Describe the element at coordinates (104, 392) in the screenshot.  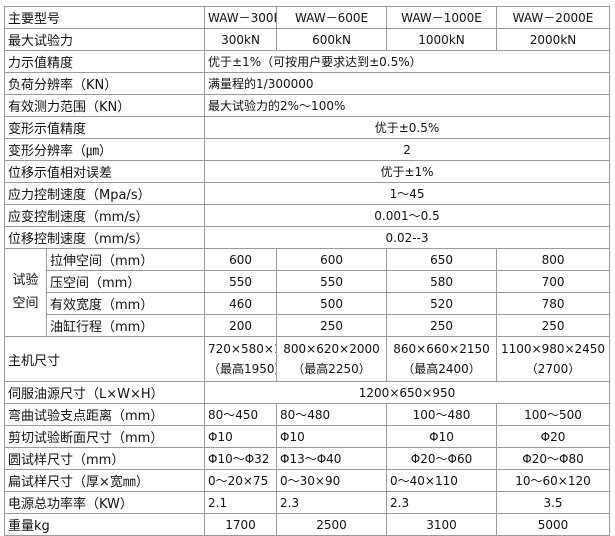
I see `row-label: 伺服油源尺寸（L×W×H）` at that location.